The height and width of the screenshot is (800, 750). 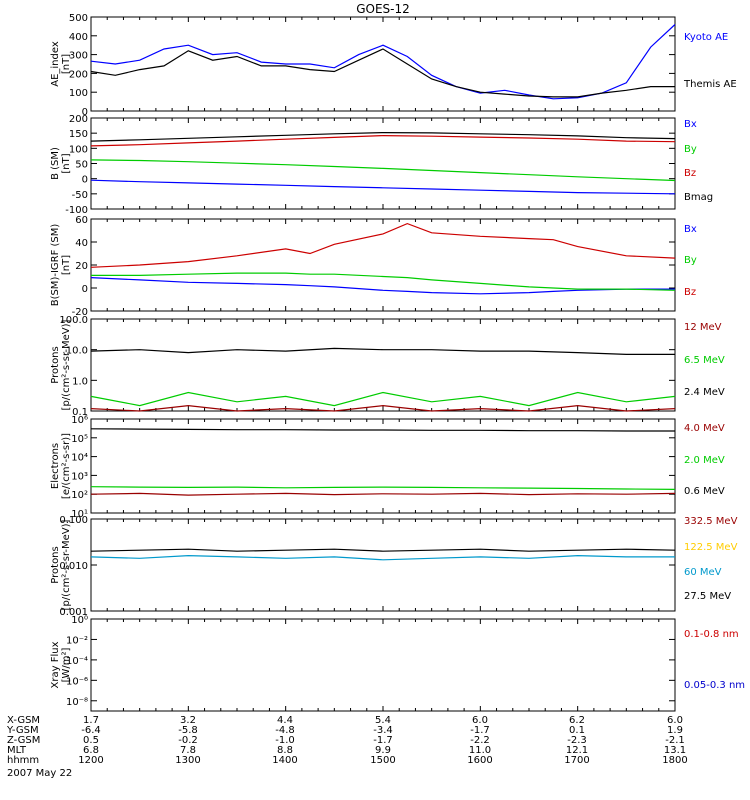 What do you see at coordinates (382, 351) in the screenshot?
I see `series-line-2-4-mev` at bounding box center [382, 351].